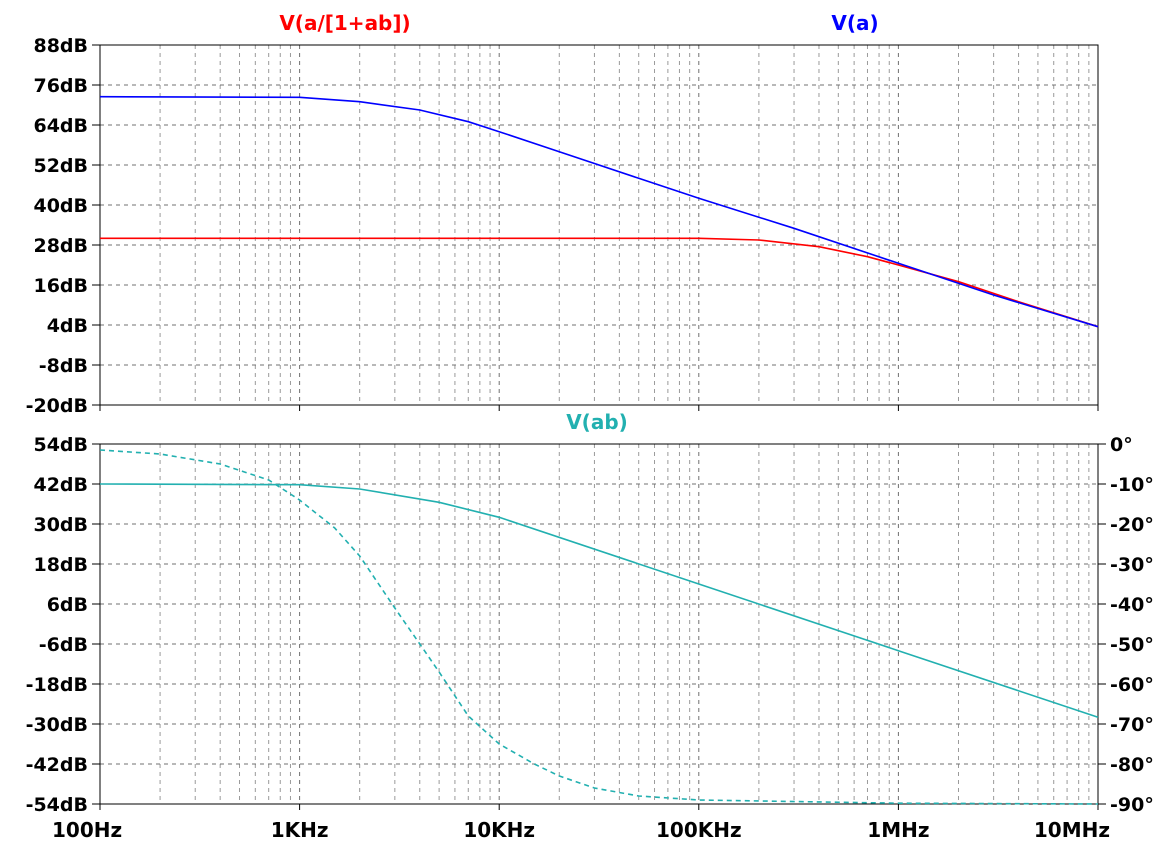  Describe the element at coordinates (300, 830) in the screenshot. I see `x-tick-label: 1KHz` at that location.